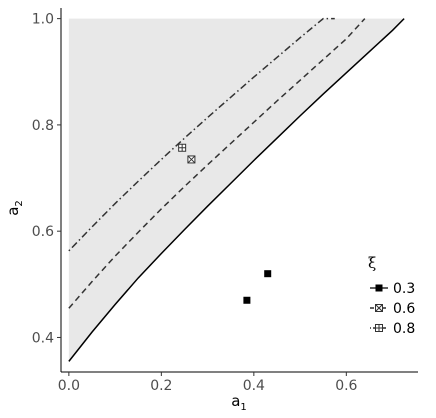  I want to click on y-tick-label: 1.0, so click(43, 20).